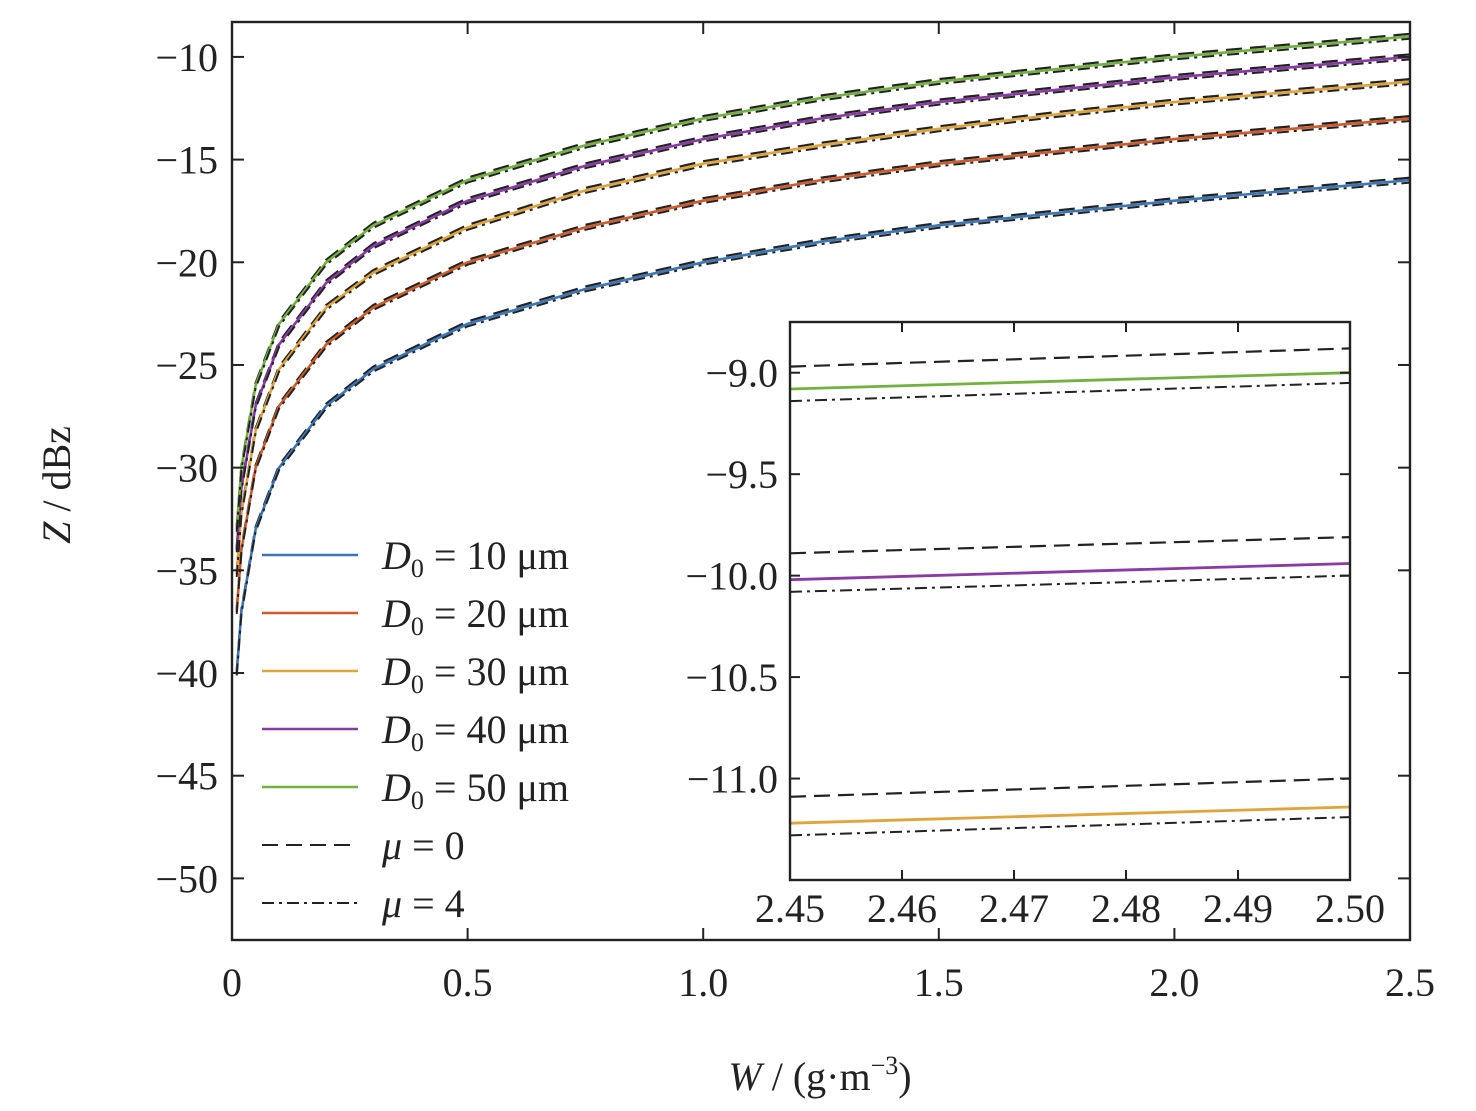  I want to click on y-tick-label: −20, so click(186, 262).